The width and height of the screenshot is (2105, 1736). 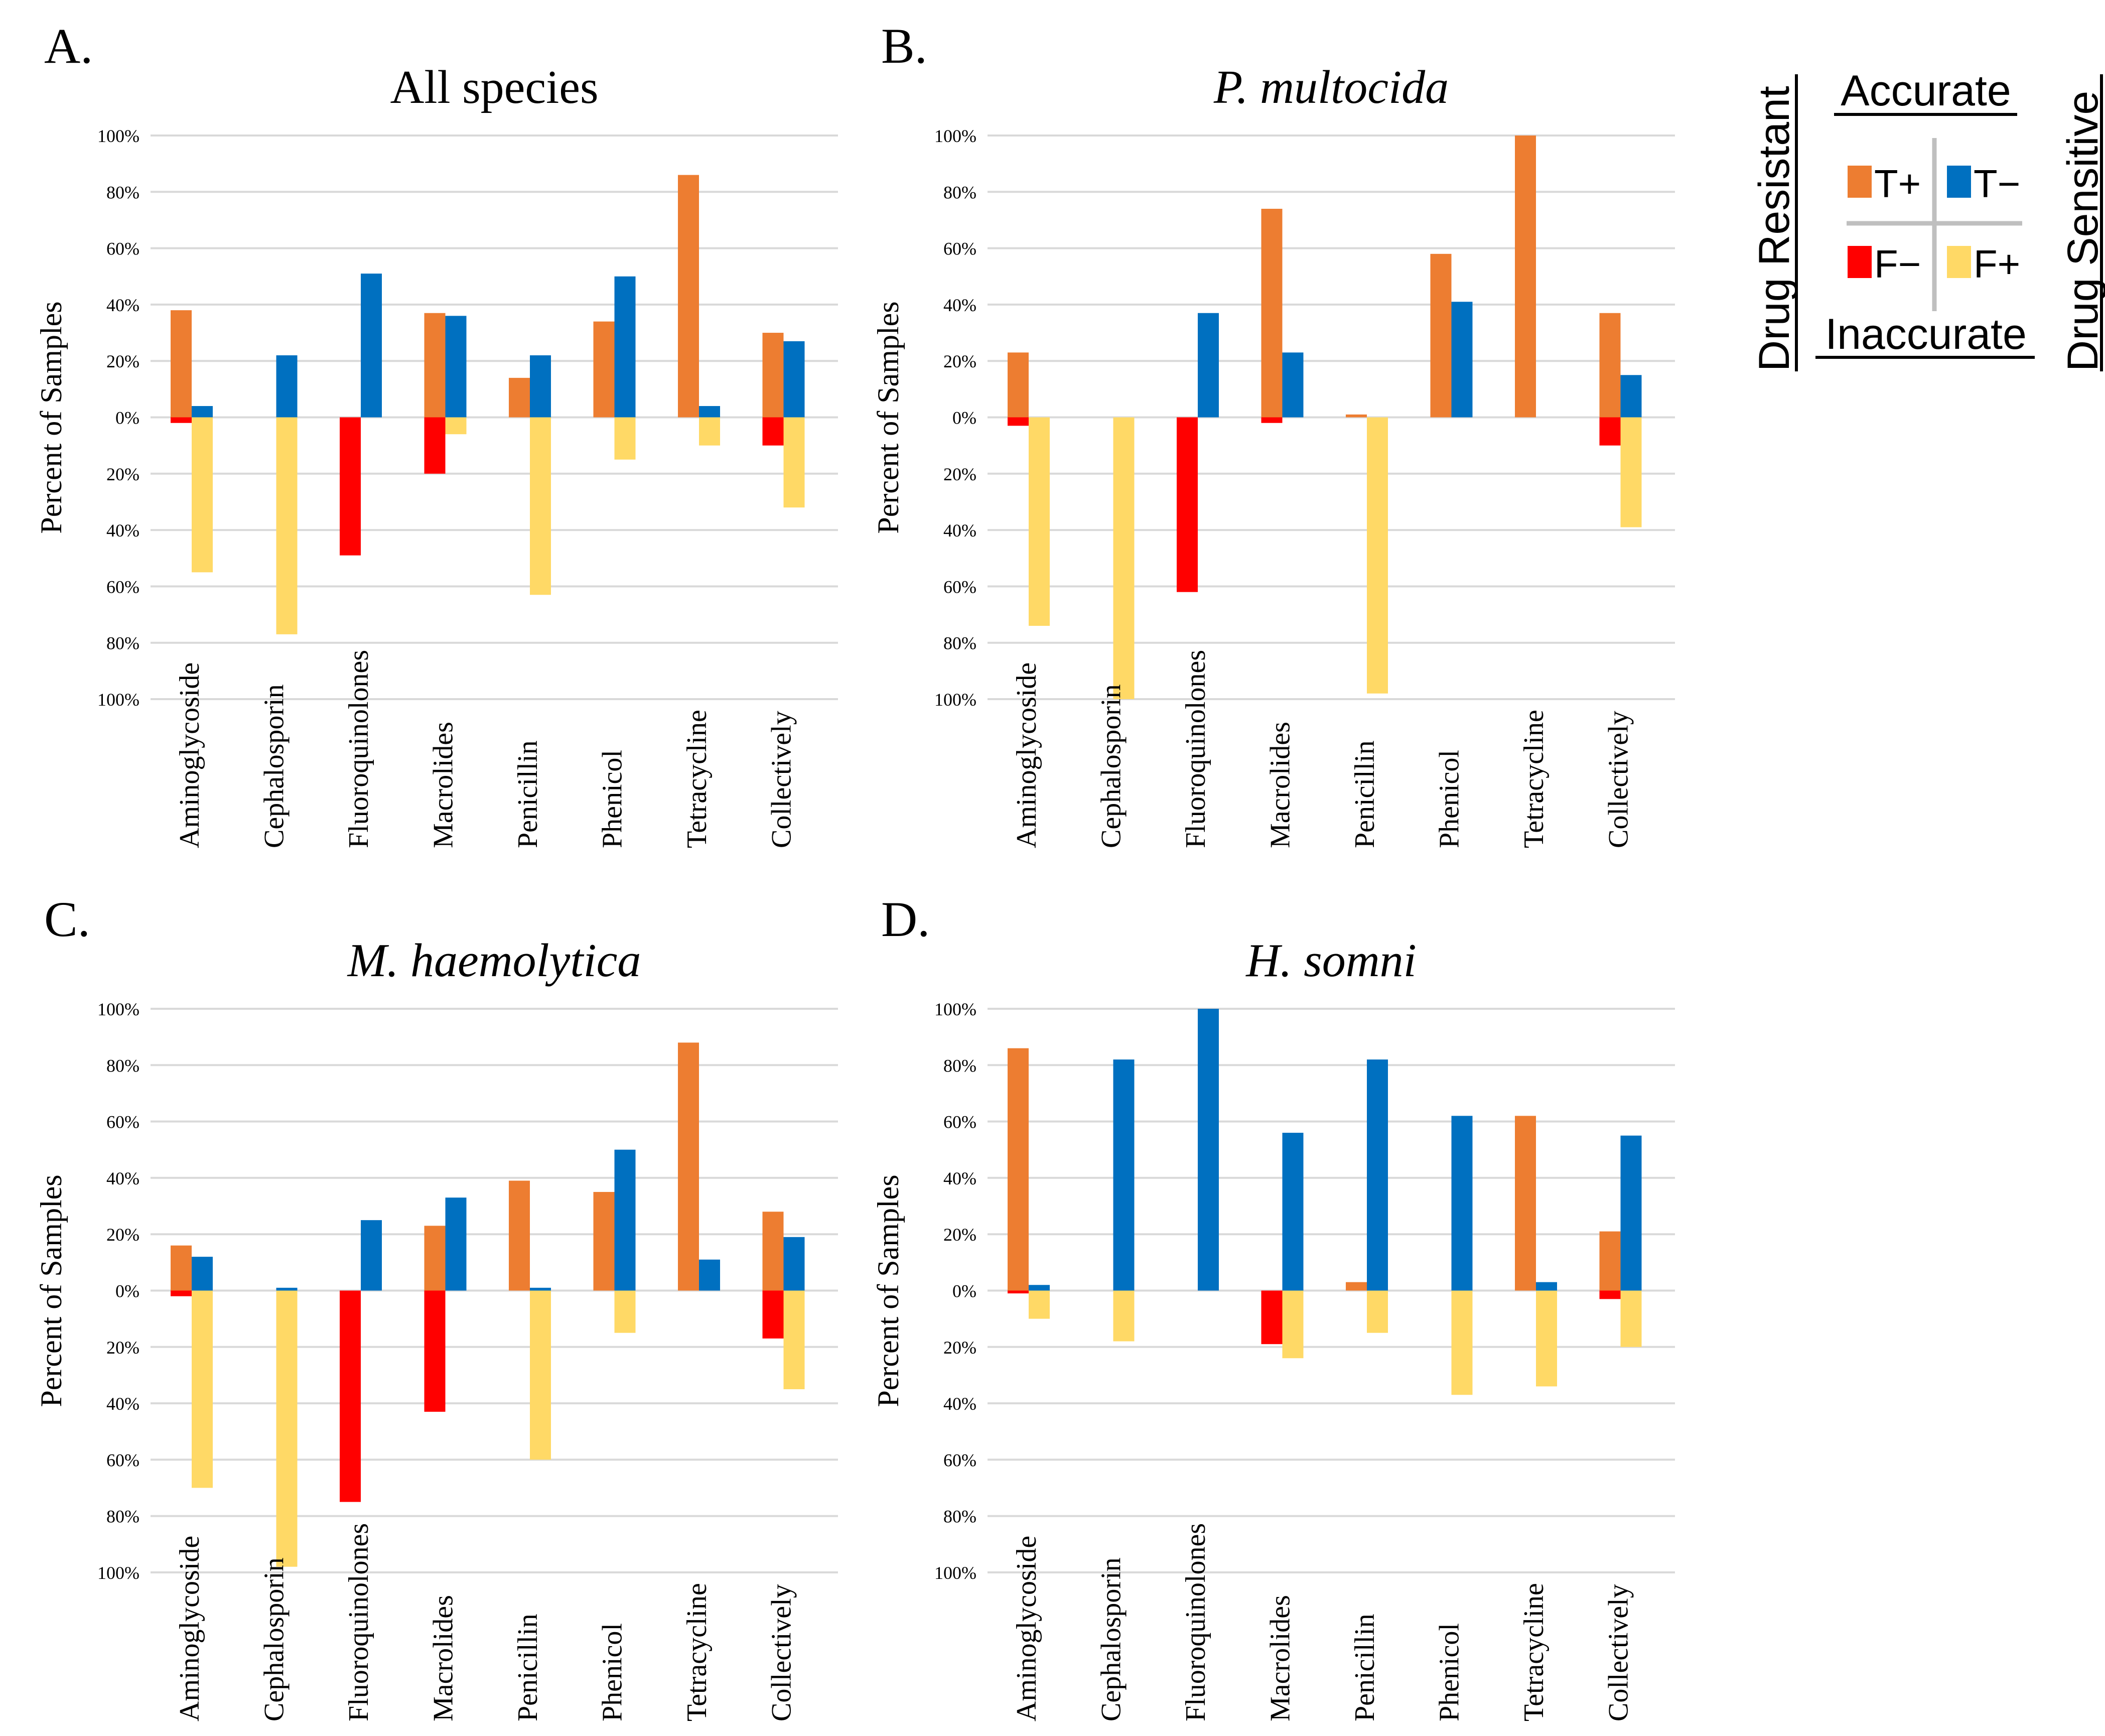 What do you see at coordinates (202, 495) in the screenshot?
I see `bar-false-positive-aminoglycoside` at bounding box center [202, 495].